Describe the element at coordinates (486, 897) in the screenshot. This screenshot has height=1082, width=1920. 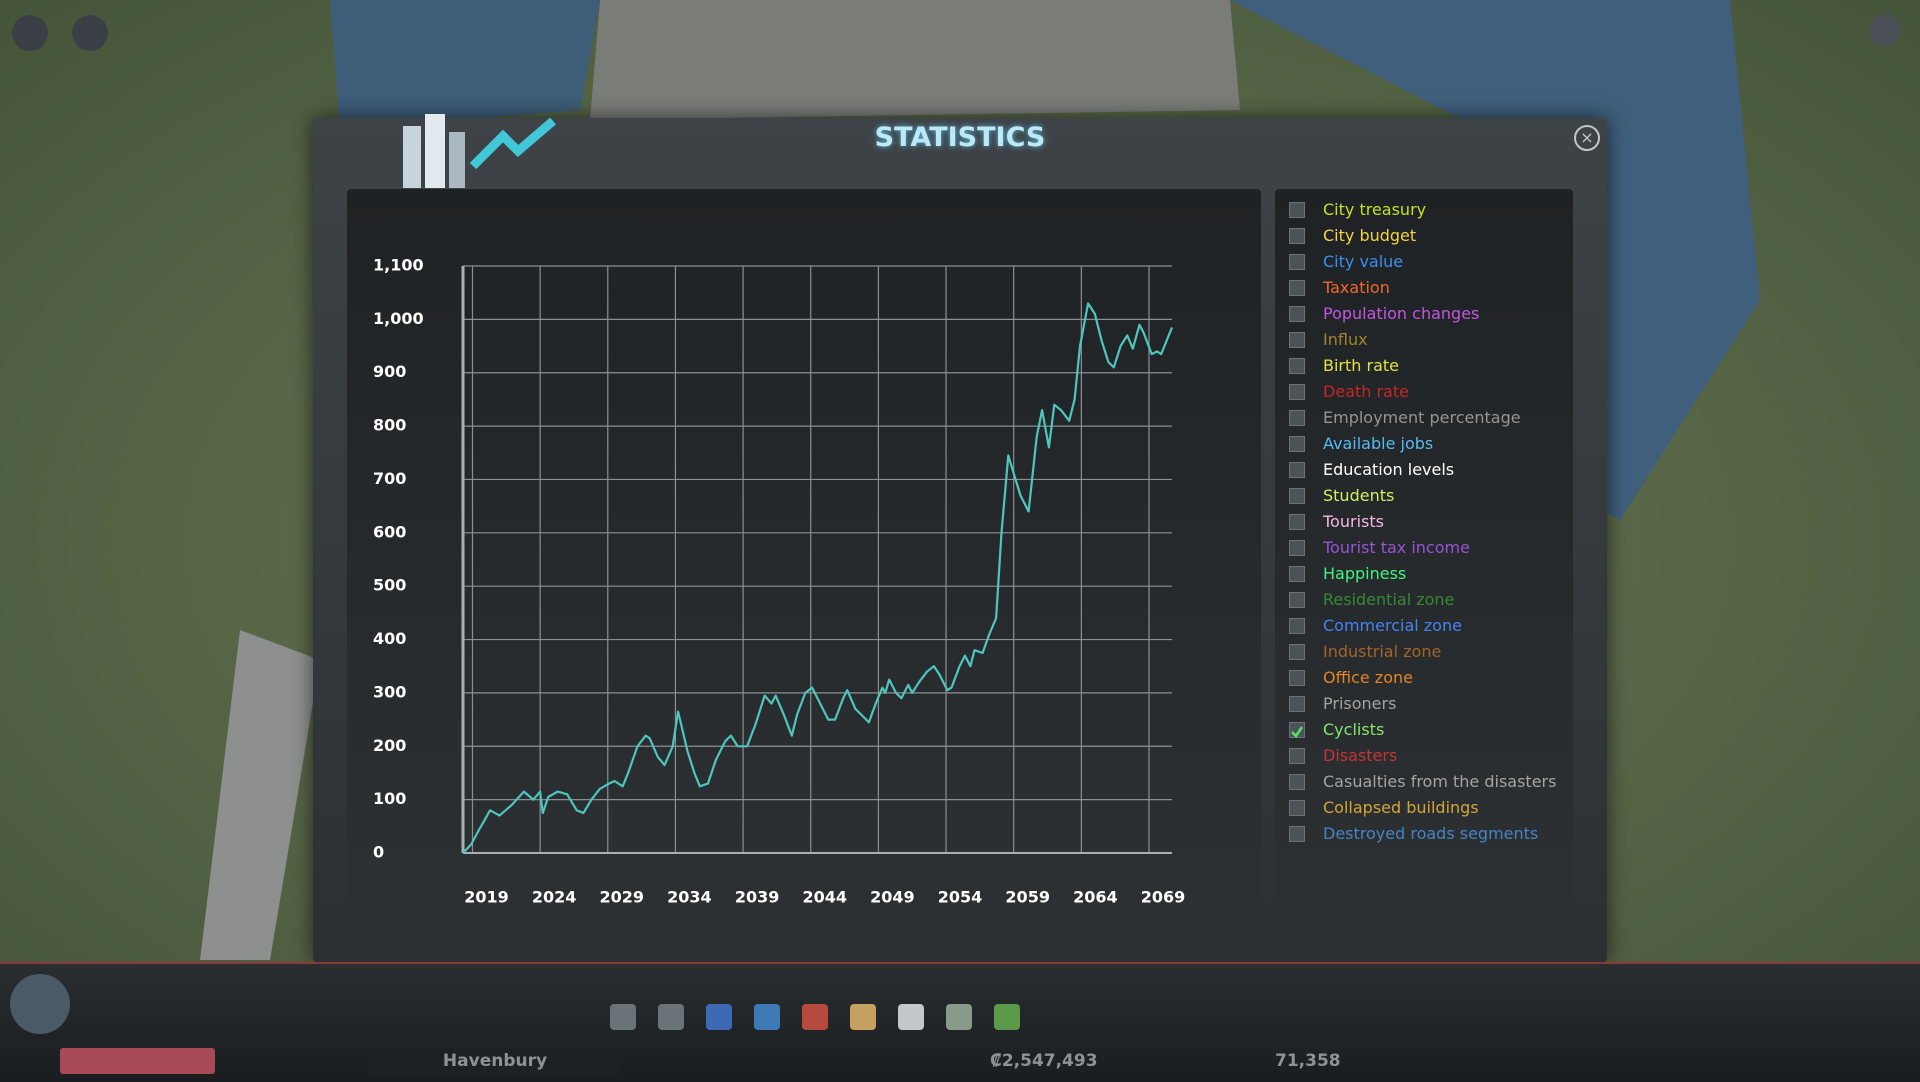
I see `x-tick-label: 2019` at that location.